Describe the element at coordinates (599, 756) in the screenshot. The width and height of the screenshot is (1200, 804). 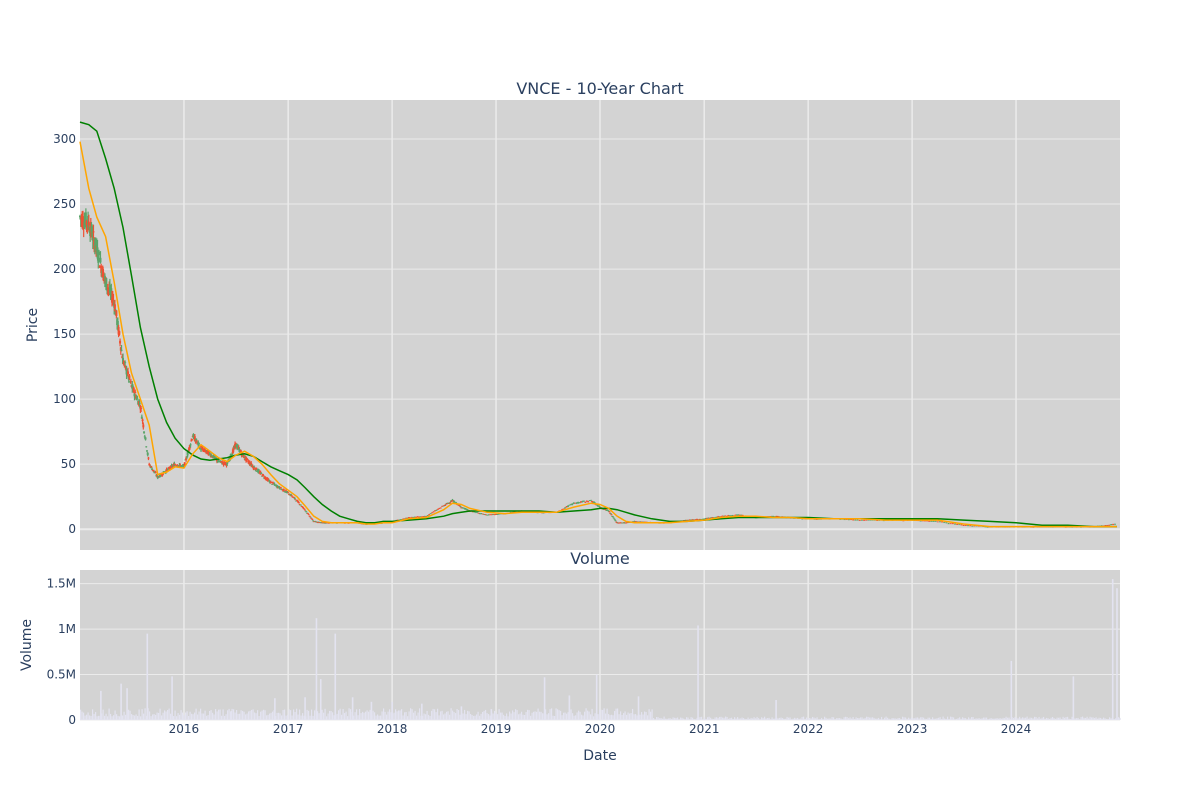
I see `date-axis-title: Date` at that location.